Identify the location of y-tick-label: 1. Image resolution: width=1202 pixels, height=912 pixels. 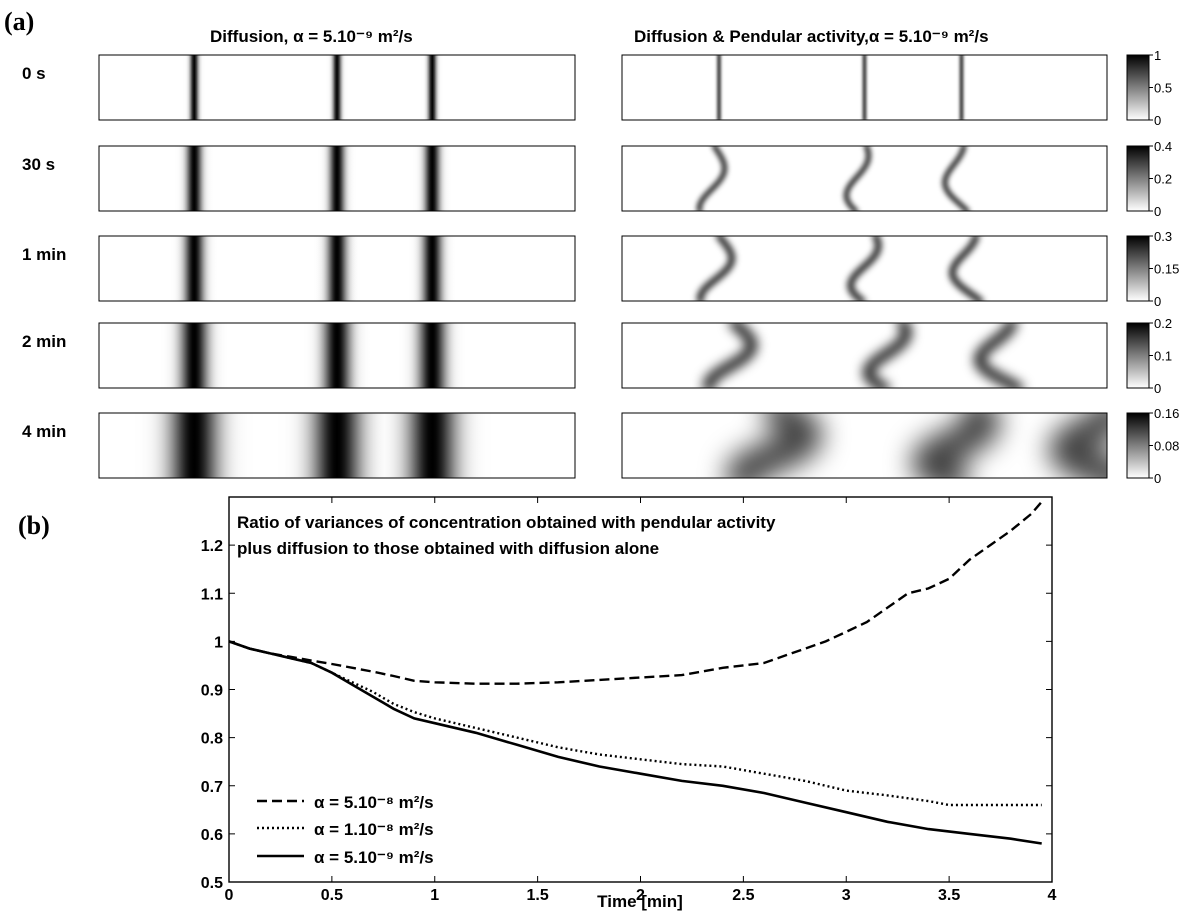
(218, 642).